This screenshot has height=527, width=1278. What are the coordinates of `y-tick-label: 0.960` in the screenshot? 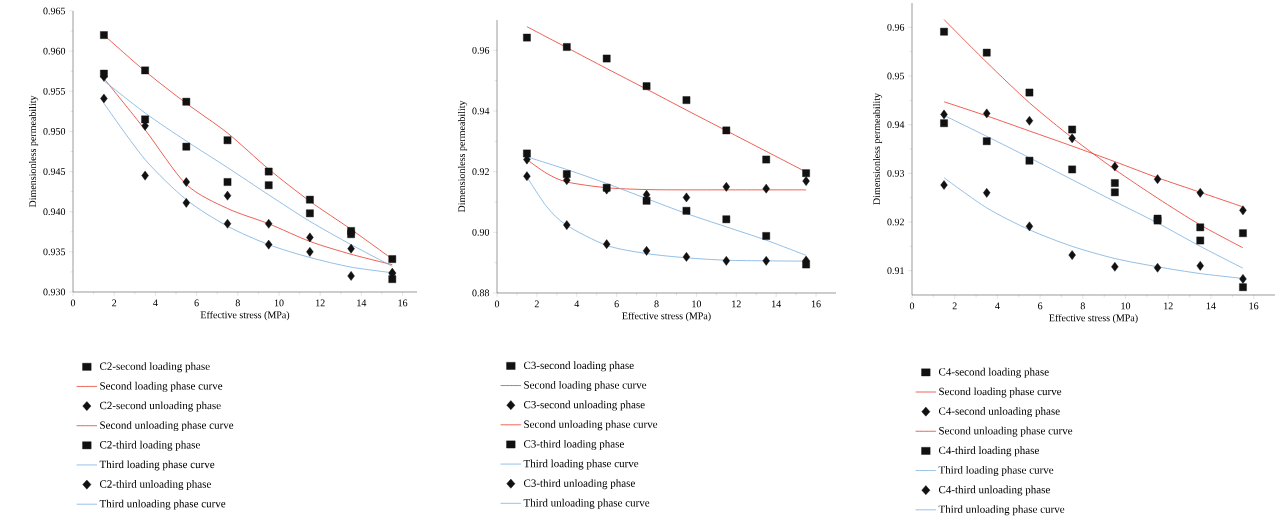 It's located at (54, 51).